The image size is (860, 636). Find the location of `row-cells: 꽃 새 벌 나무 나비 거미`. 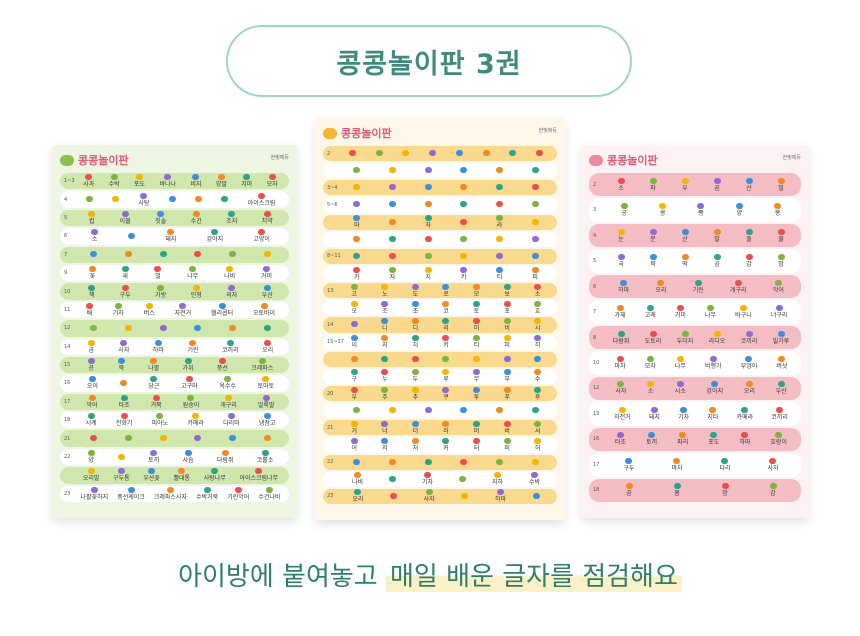

row-cells: 꽃 새 벌 나무 나비 거미 is located at coordinates (180, 273).